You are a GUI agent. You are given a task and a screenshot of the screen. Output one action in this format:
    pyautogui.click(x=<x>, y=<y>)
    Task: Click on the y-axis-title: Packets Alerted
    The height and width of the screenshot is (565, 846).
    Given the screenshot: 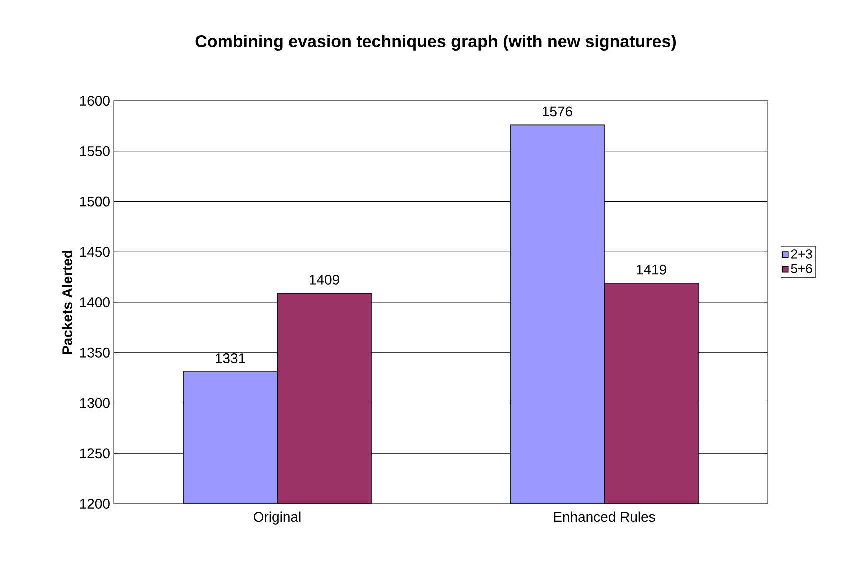 What is the action you would take?
    pyautogui.click(x=67, y=302)
    